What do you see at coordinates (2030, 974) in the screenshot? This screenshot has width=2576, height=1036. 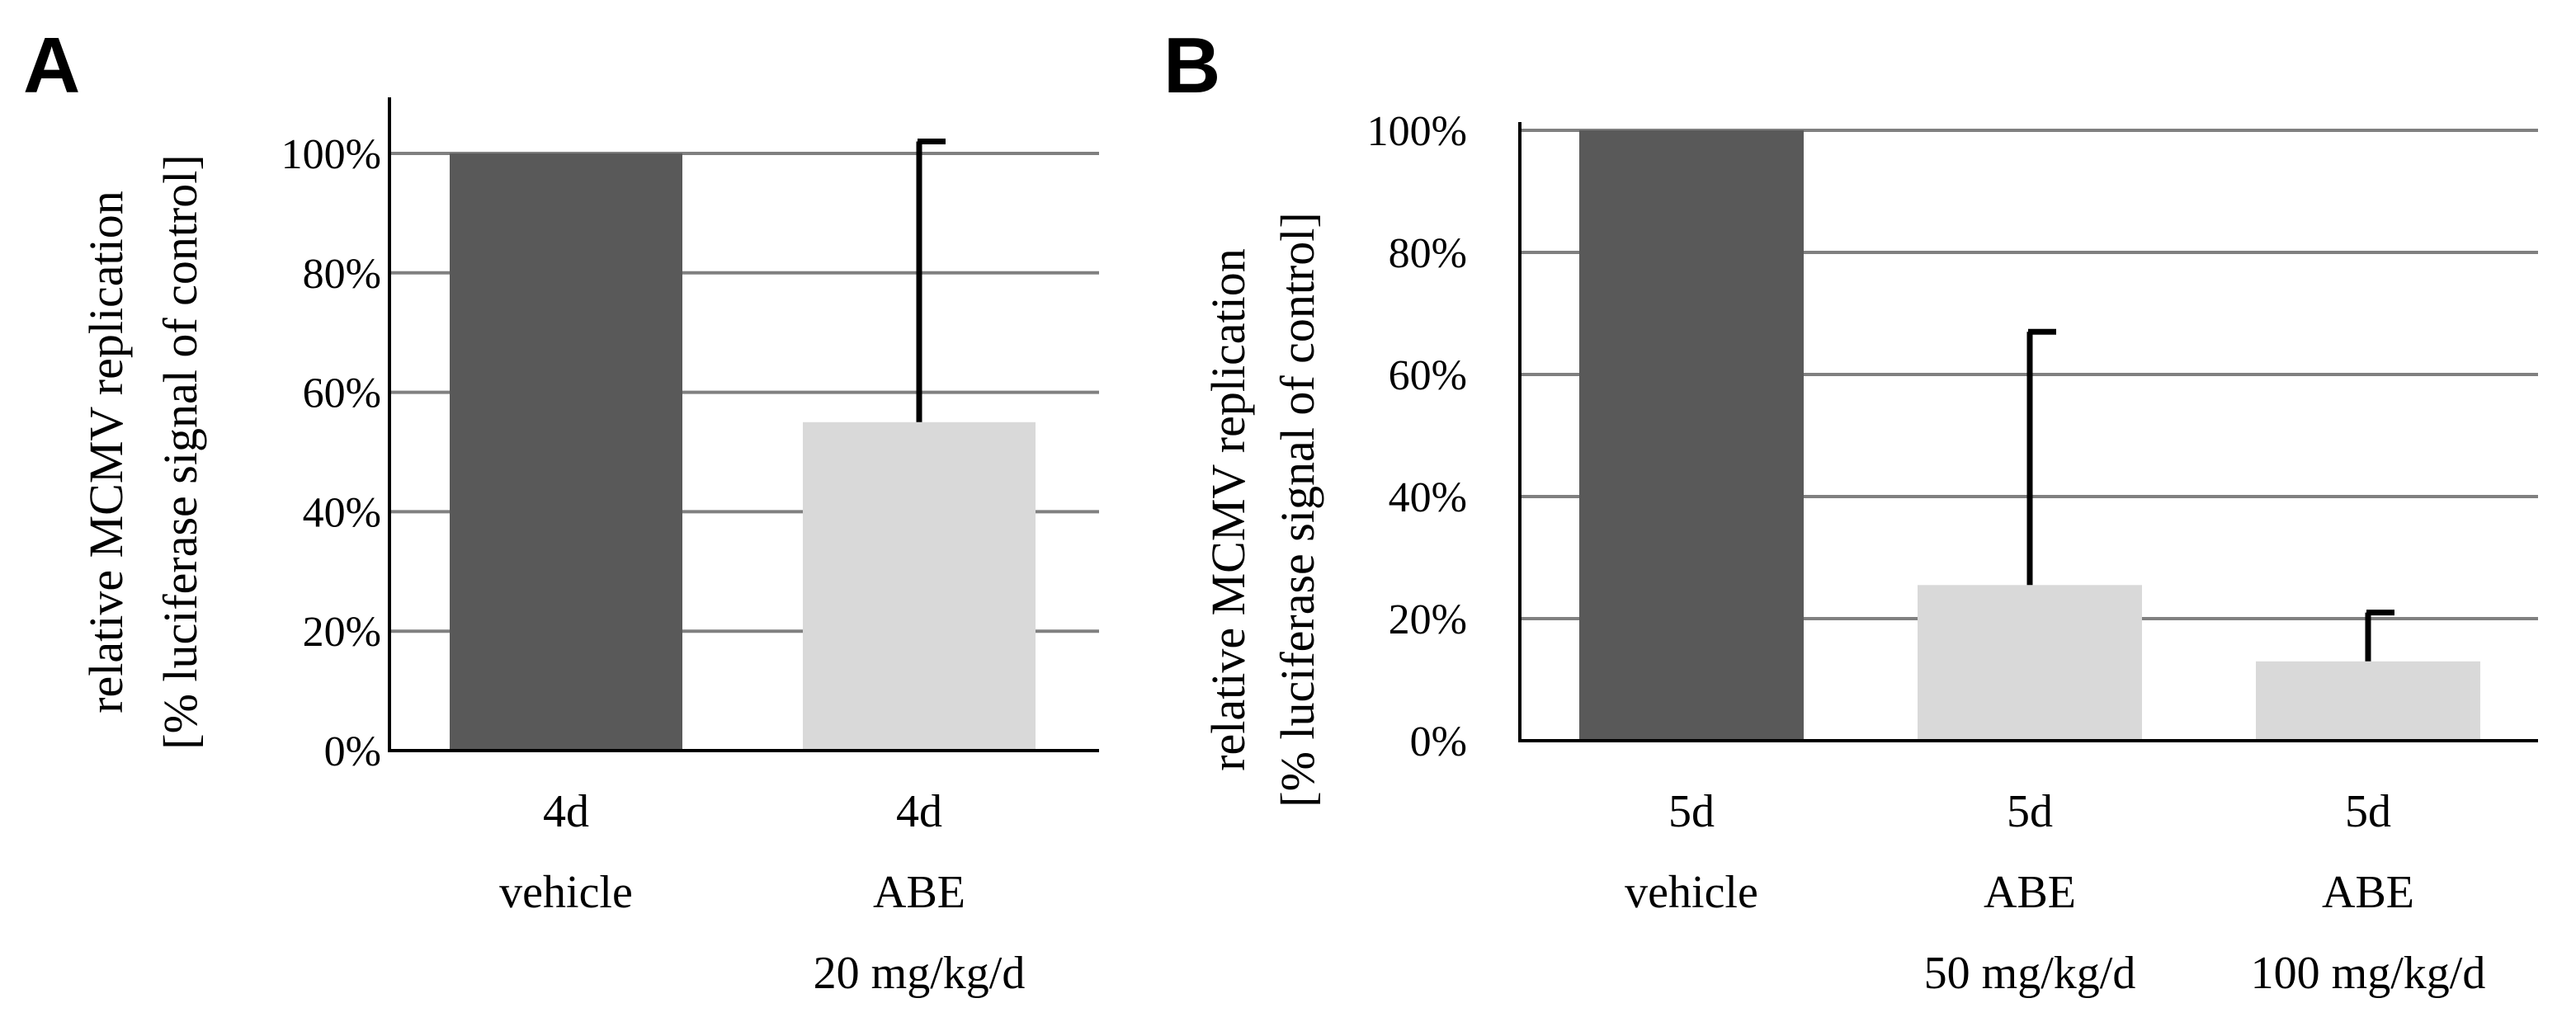 I see `category-label: 50 mg/kg/d` at bounding box center [2030, 974].